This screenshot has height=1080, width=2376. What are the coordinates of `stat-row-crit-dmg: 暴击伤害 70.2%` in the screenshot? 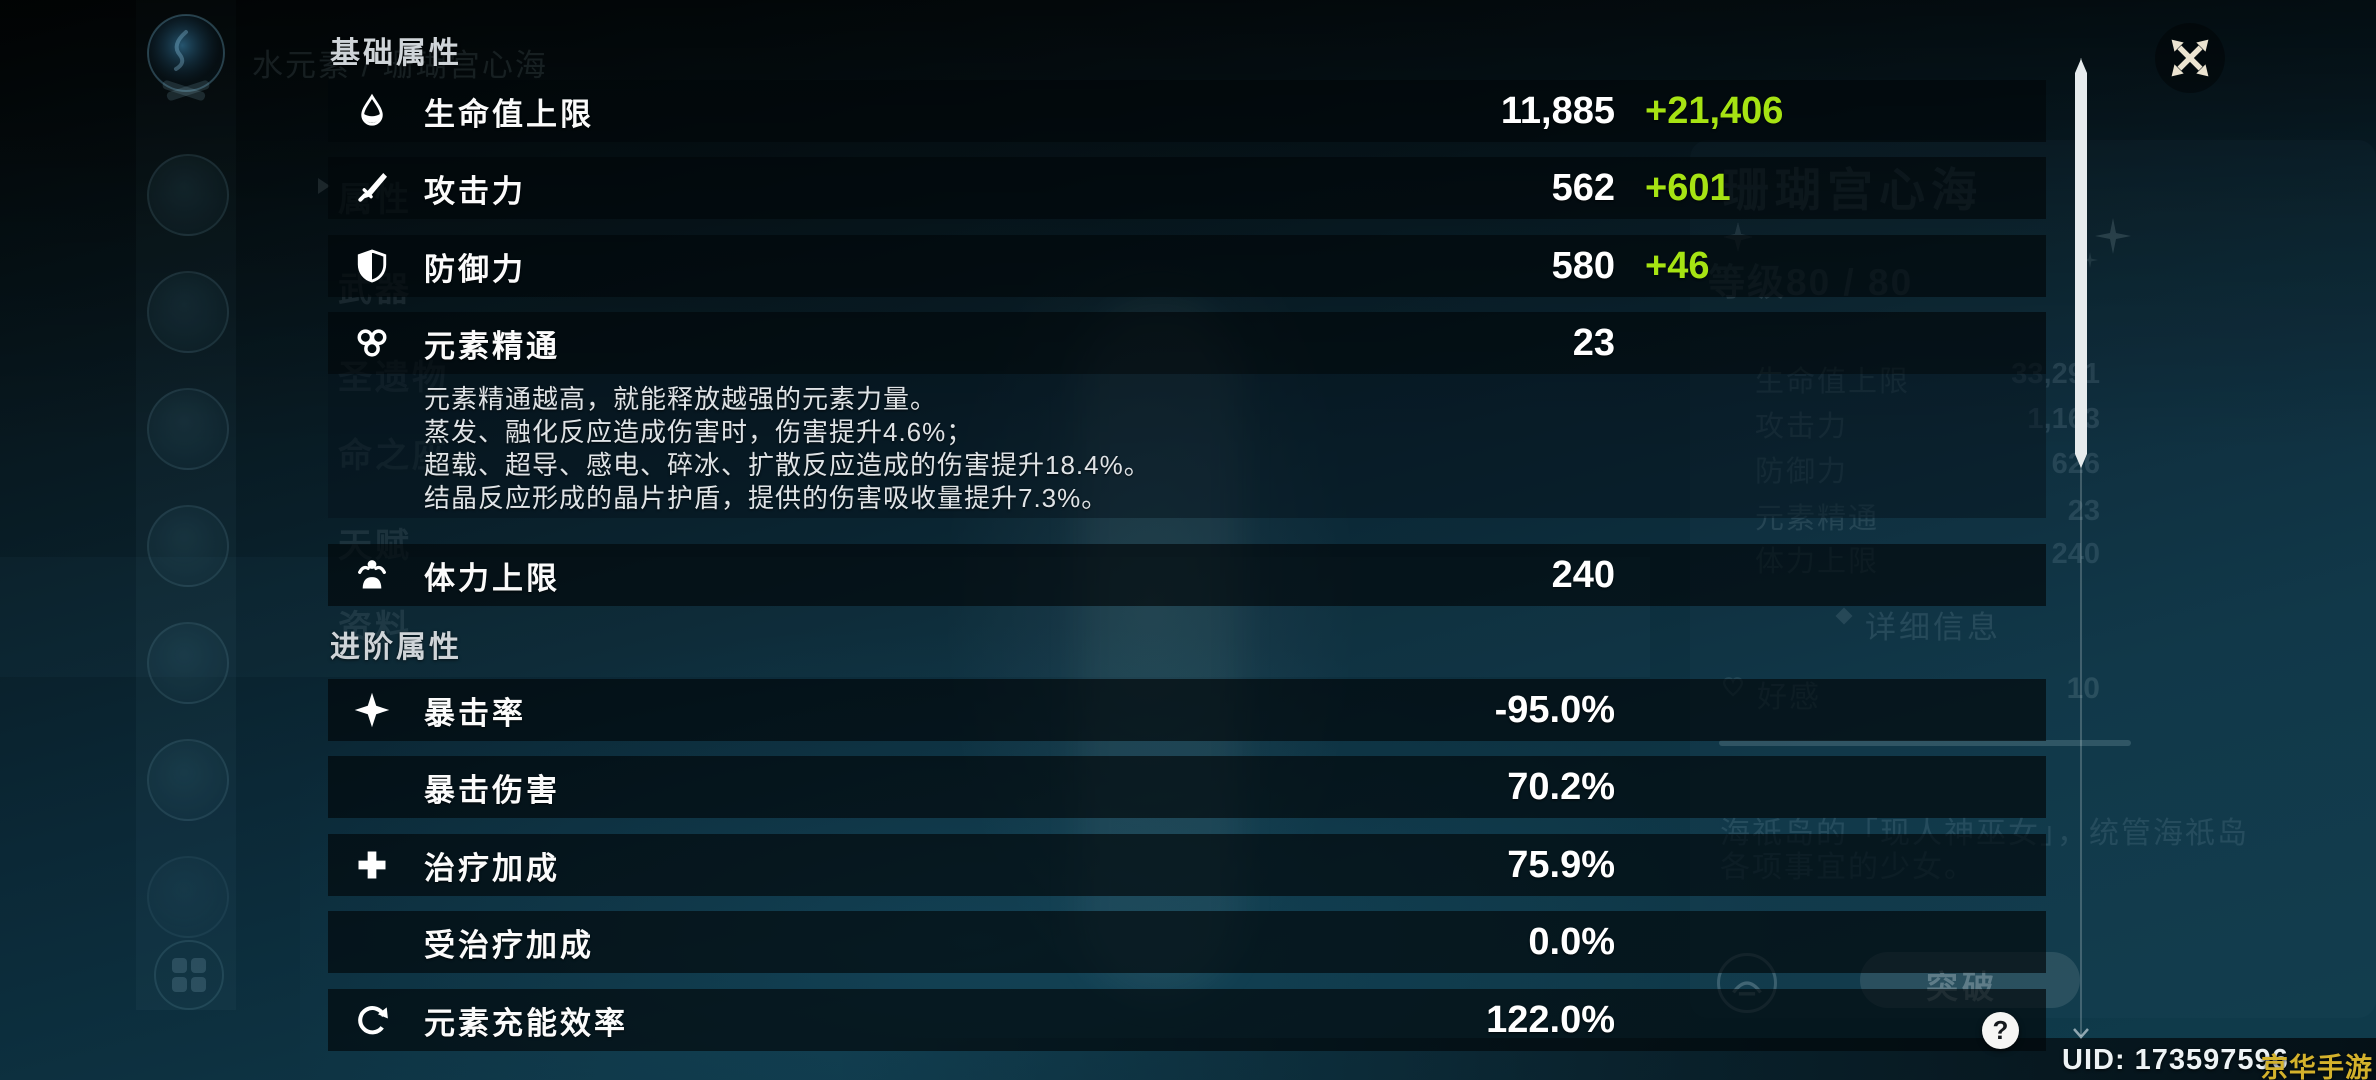 It's located at (1187, 787).